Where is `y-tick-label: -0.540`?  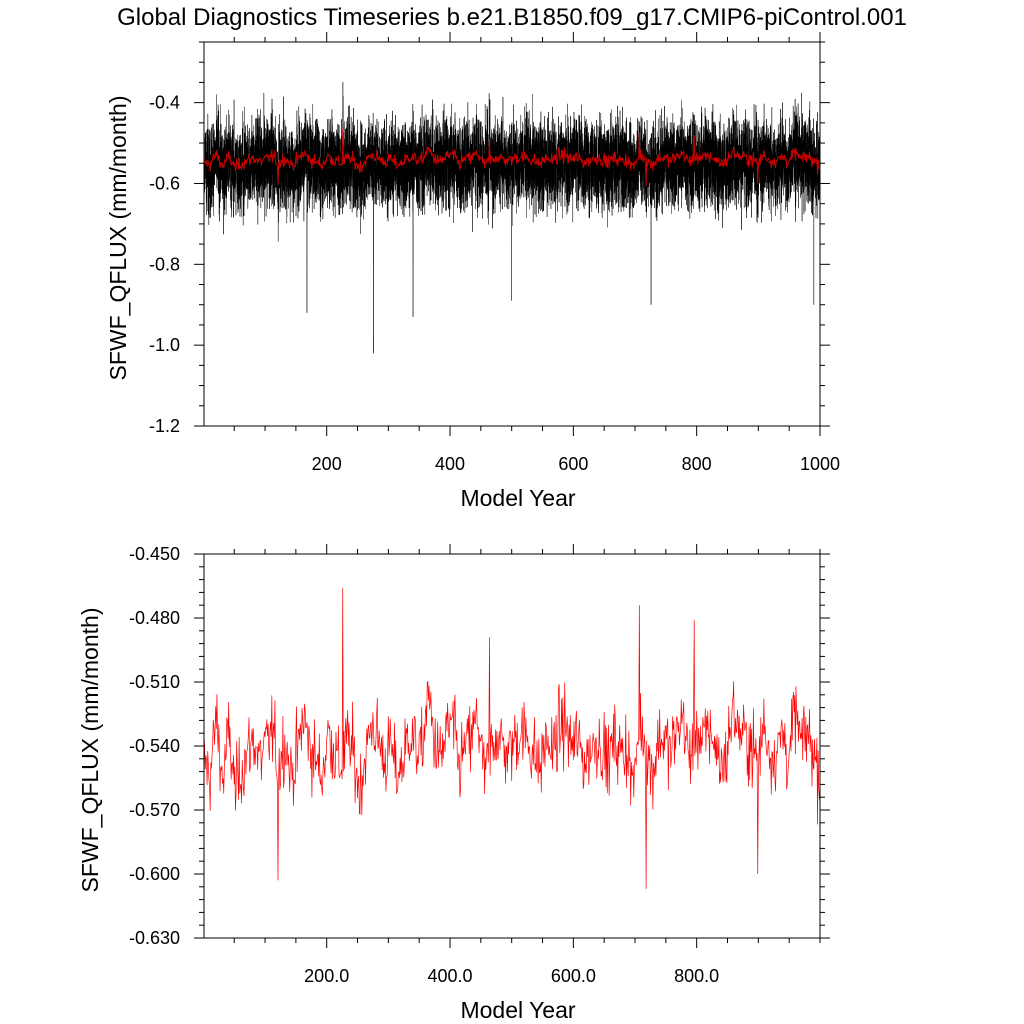
y-tick-label: -0.540 is located at coordinates (154, 746).